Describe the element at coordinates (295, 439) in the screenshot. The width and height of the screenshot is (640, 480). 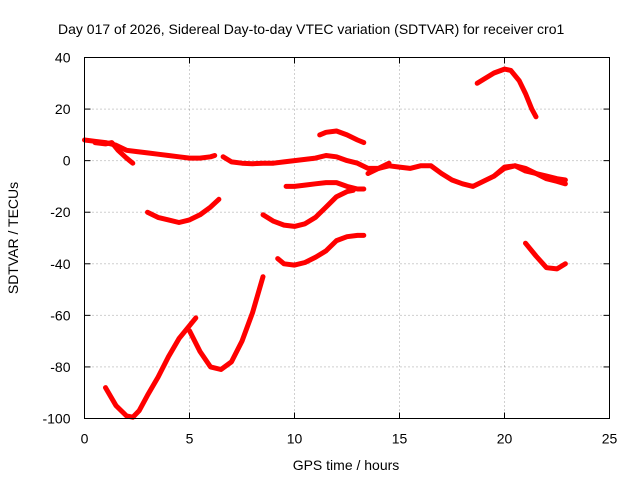
I see `x-tick-label: 10` at that location.